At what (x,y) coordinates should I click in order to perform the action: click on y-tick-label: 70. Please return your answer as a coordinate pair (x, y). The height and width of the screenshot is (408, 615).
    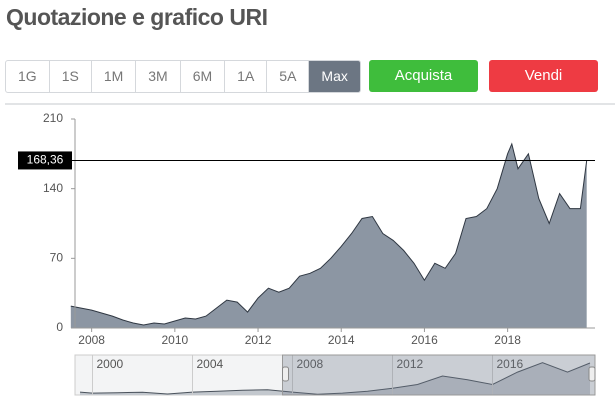
    Looking at the image, I should click on (57, 258).